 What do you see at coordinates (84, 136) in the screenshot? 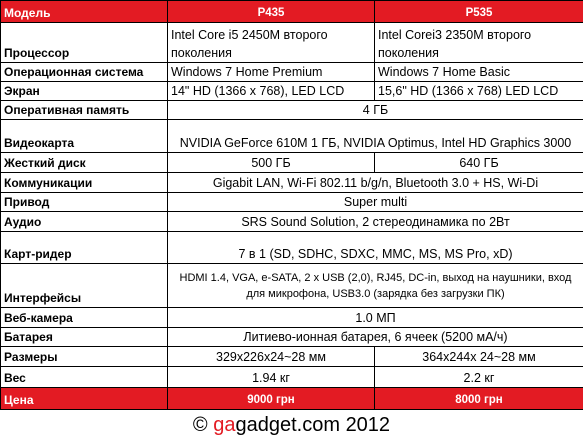
I see `row-label: Видеокарта` at bounding box center [84, 136].